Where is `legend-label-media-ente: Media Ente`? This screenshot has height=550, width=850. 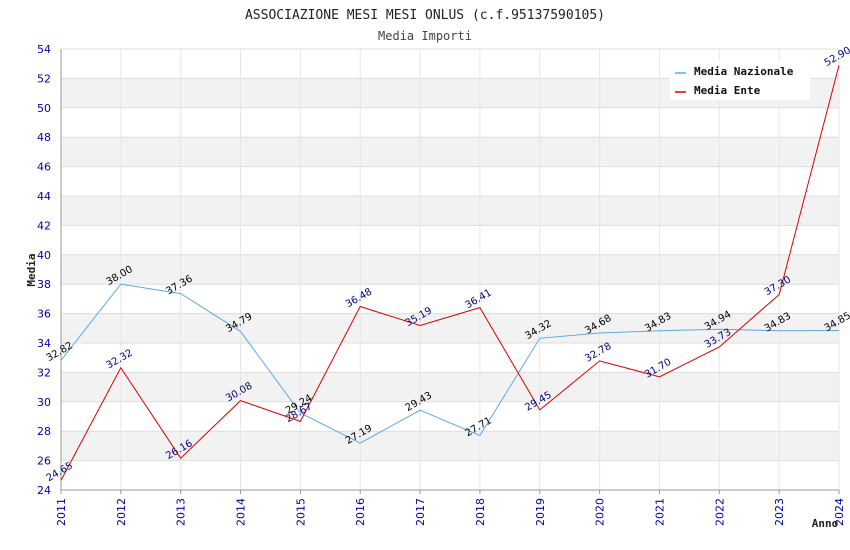 legend-label-media-ente: Media Ente is located at coordinates (727, 90).